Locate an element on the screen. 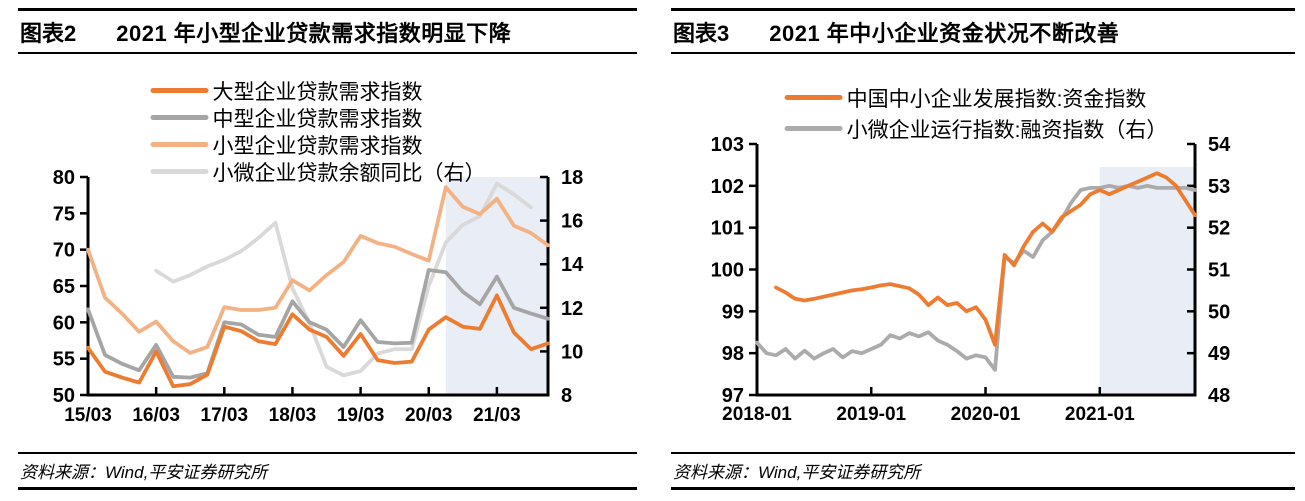 The height and width of the screenshot is (501, 1305). legend-item: 小型企业贷款需求指数 is located at coordinates (286, 144).